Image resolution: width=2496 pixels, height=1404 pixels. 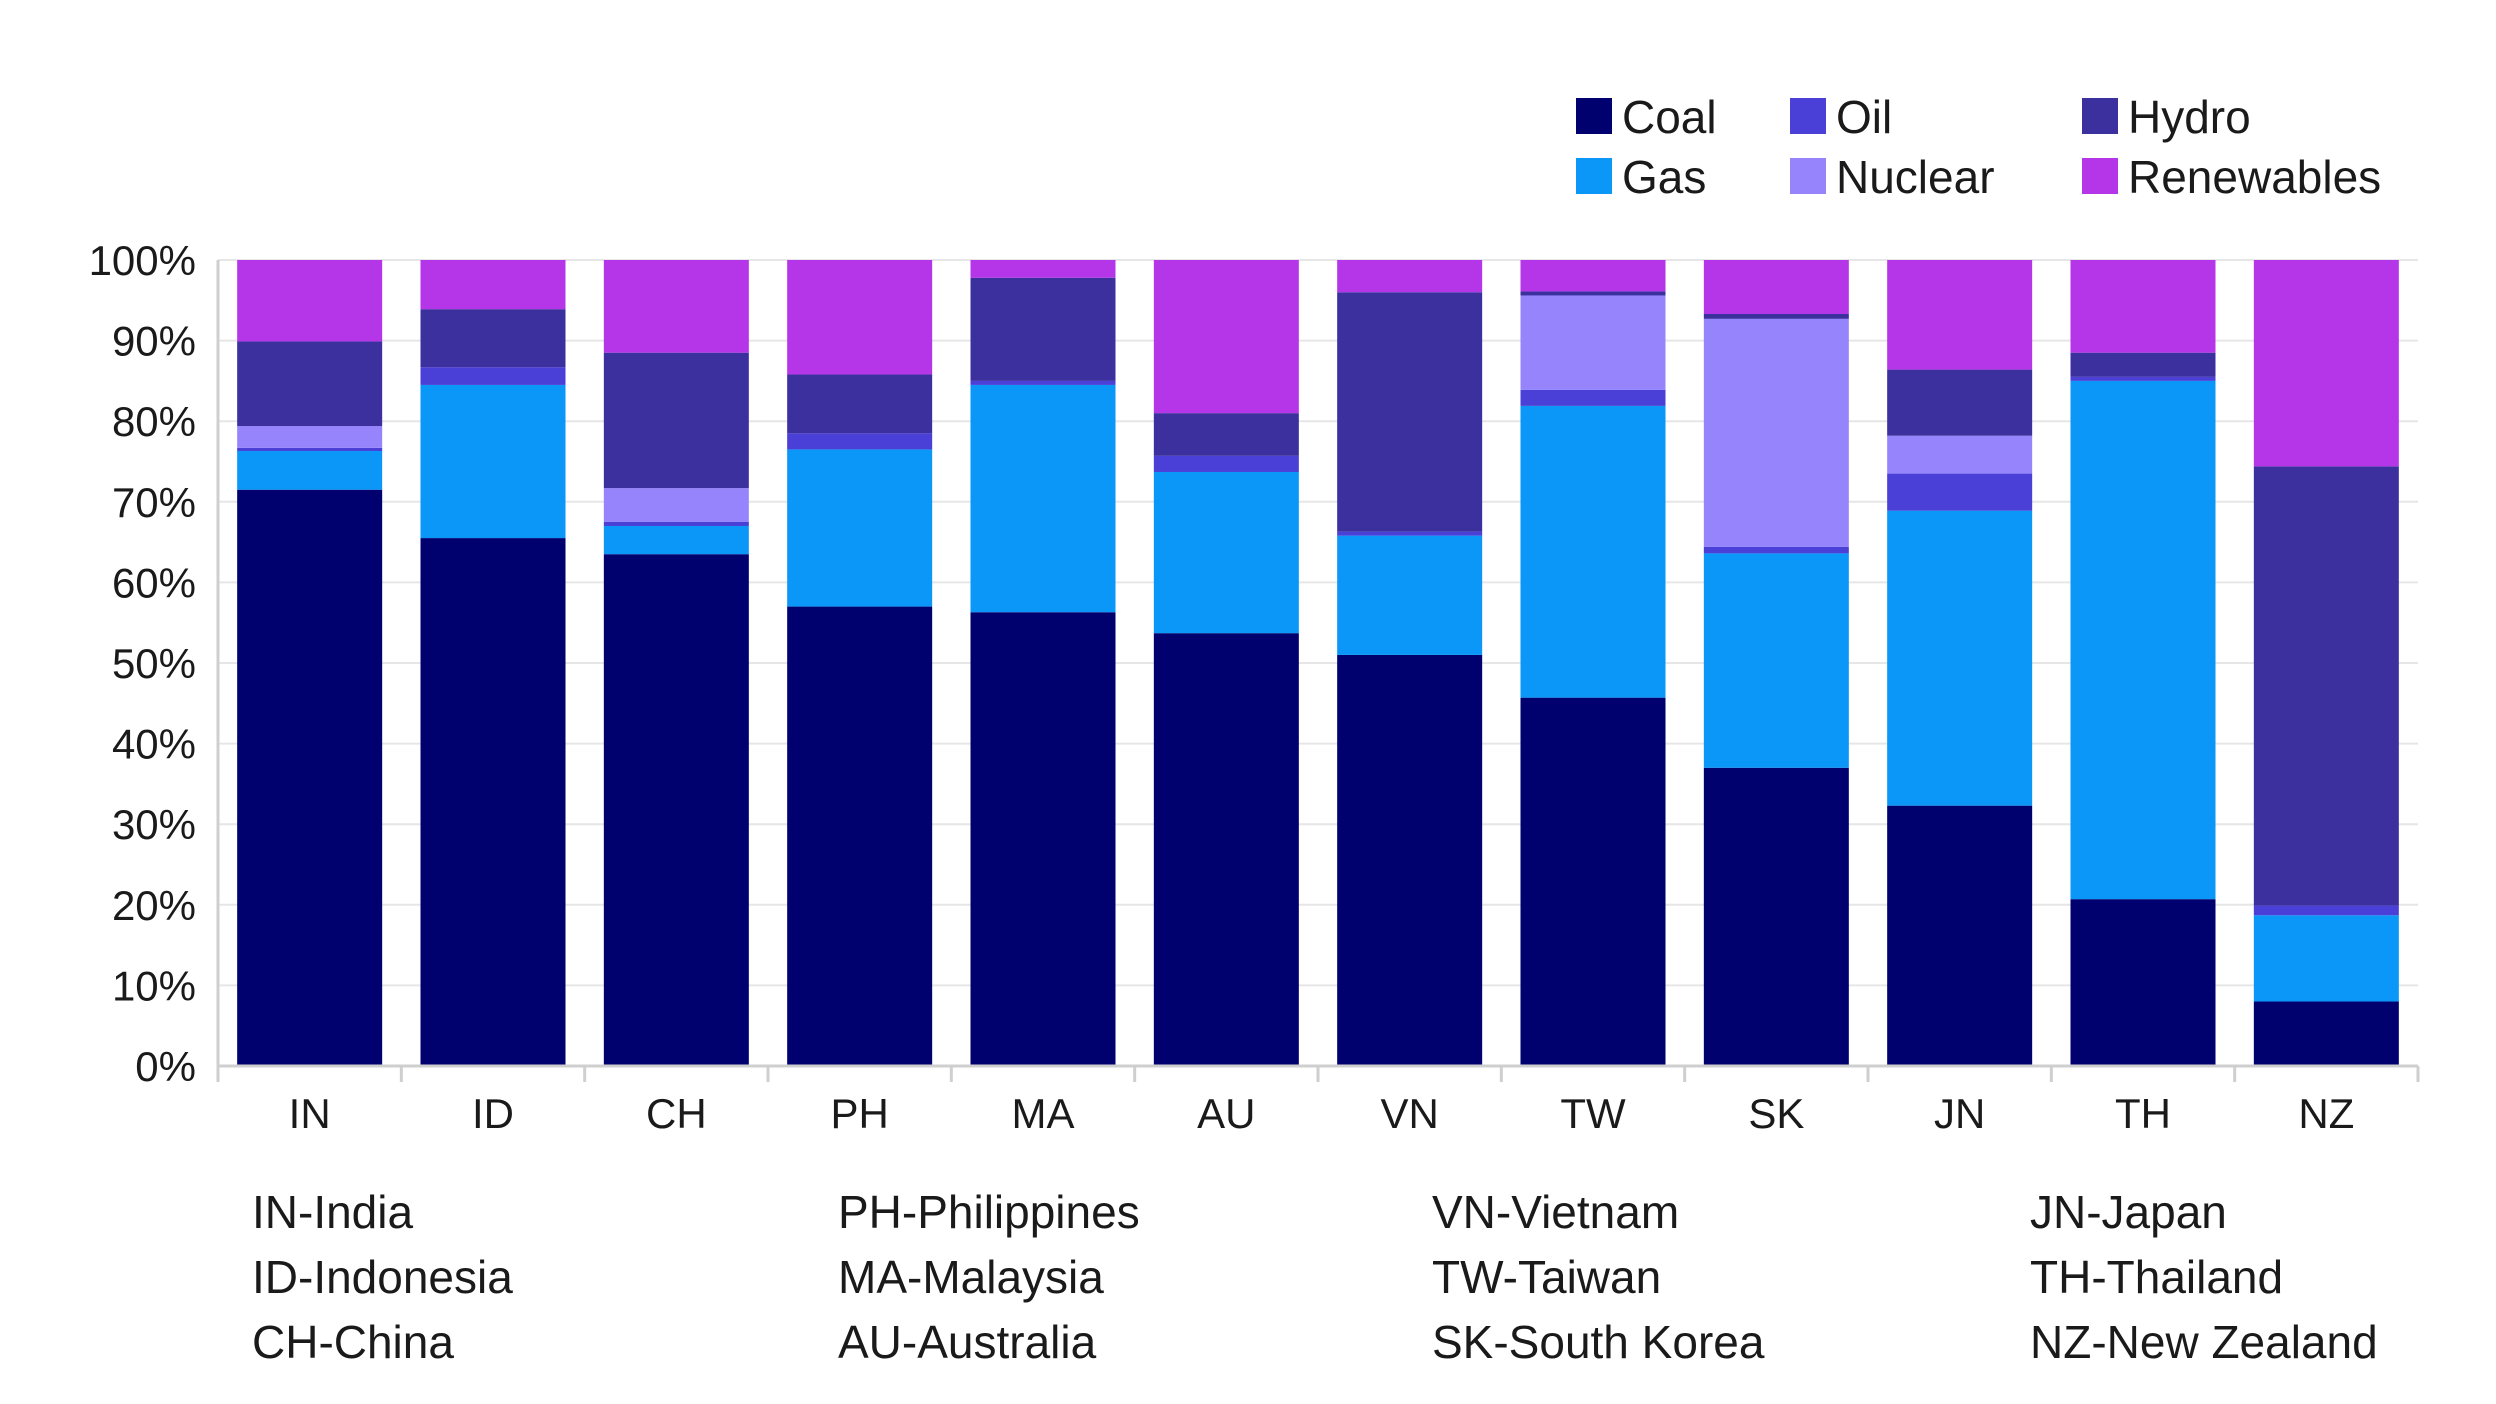 What do you see at coordinates (1593, 276) in the screenshot?
I see `bar-segment-tw-renewables` at bounding box center [1593, 276].